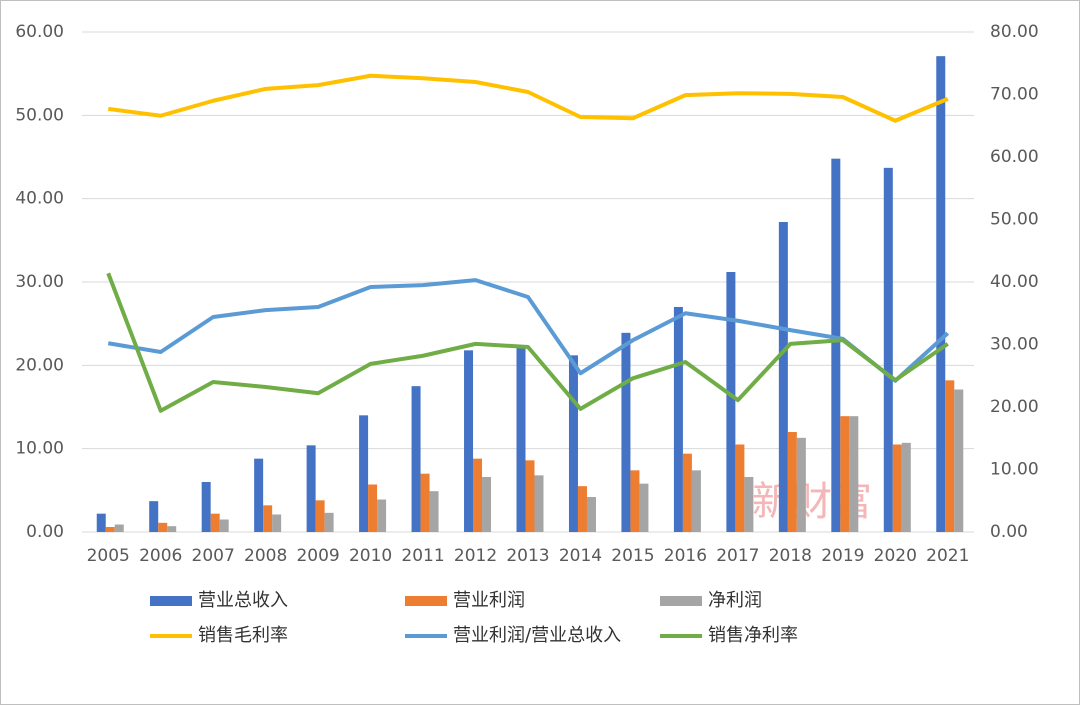  What do you see at coordinates (265, 556) in the screenshot?
I see `x-tick-label: 2008` at bounding box center [265, 556].